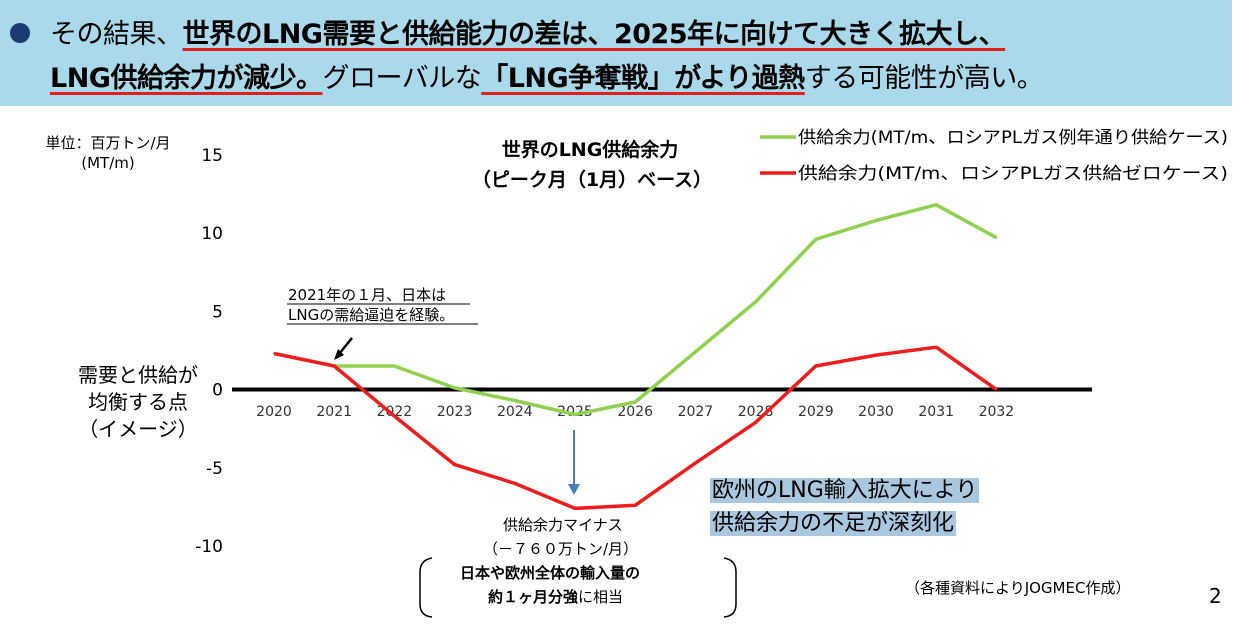 The height and width of the screenshot is (627, 1251). What do you see at coordinates (816, 412) in the screenshot?
I see `x-tick-label: 2029` at bounding box center [816, 412].